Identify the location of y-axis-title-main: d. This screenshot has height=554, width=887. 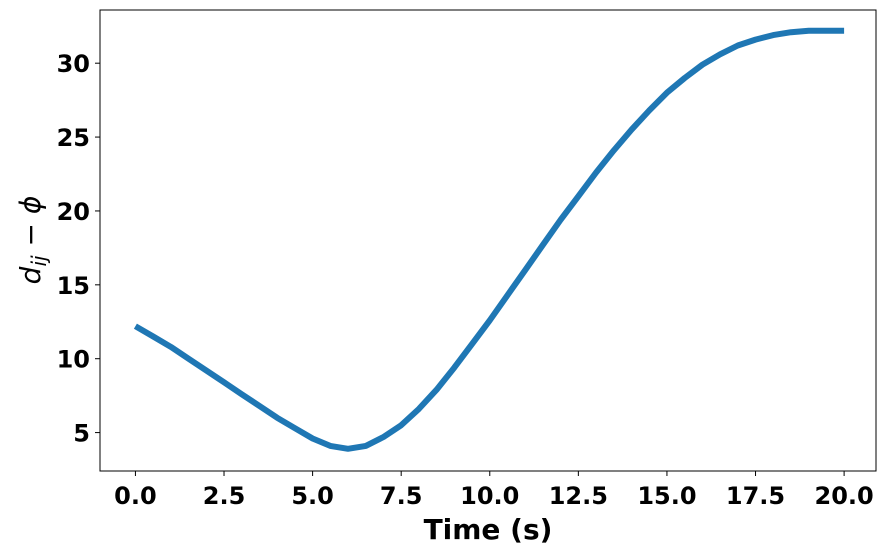
(30, 275).